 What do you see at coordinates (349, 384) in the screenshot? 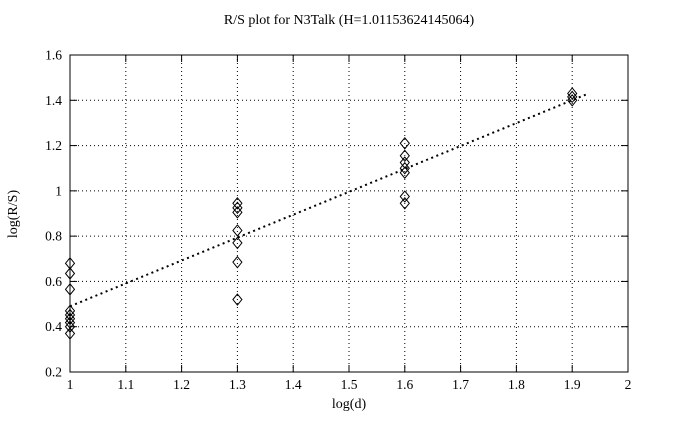
I see `x-tick-label: 1.5` at bounding box center [349, 384].